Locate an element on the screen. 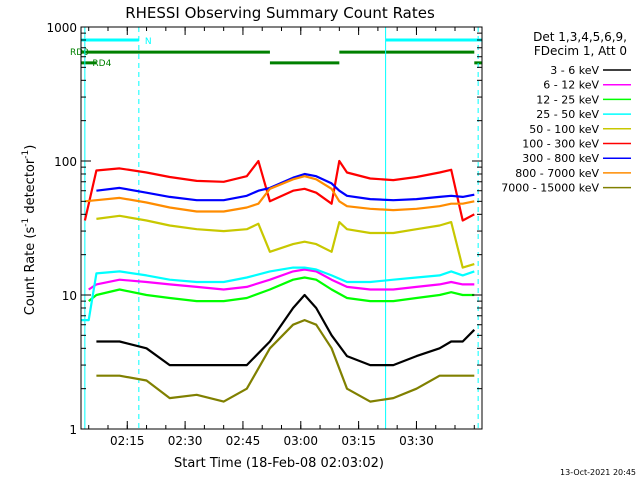  legend-entry-label: 800 - 7000 keV is located at coordinates (557, 173).